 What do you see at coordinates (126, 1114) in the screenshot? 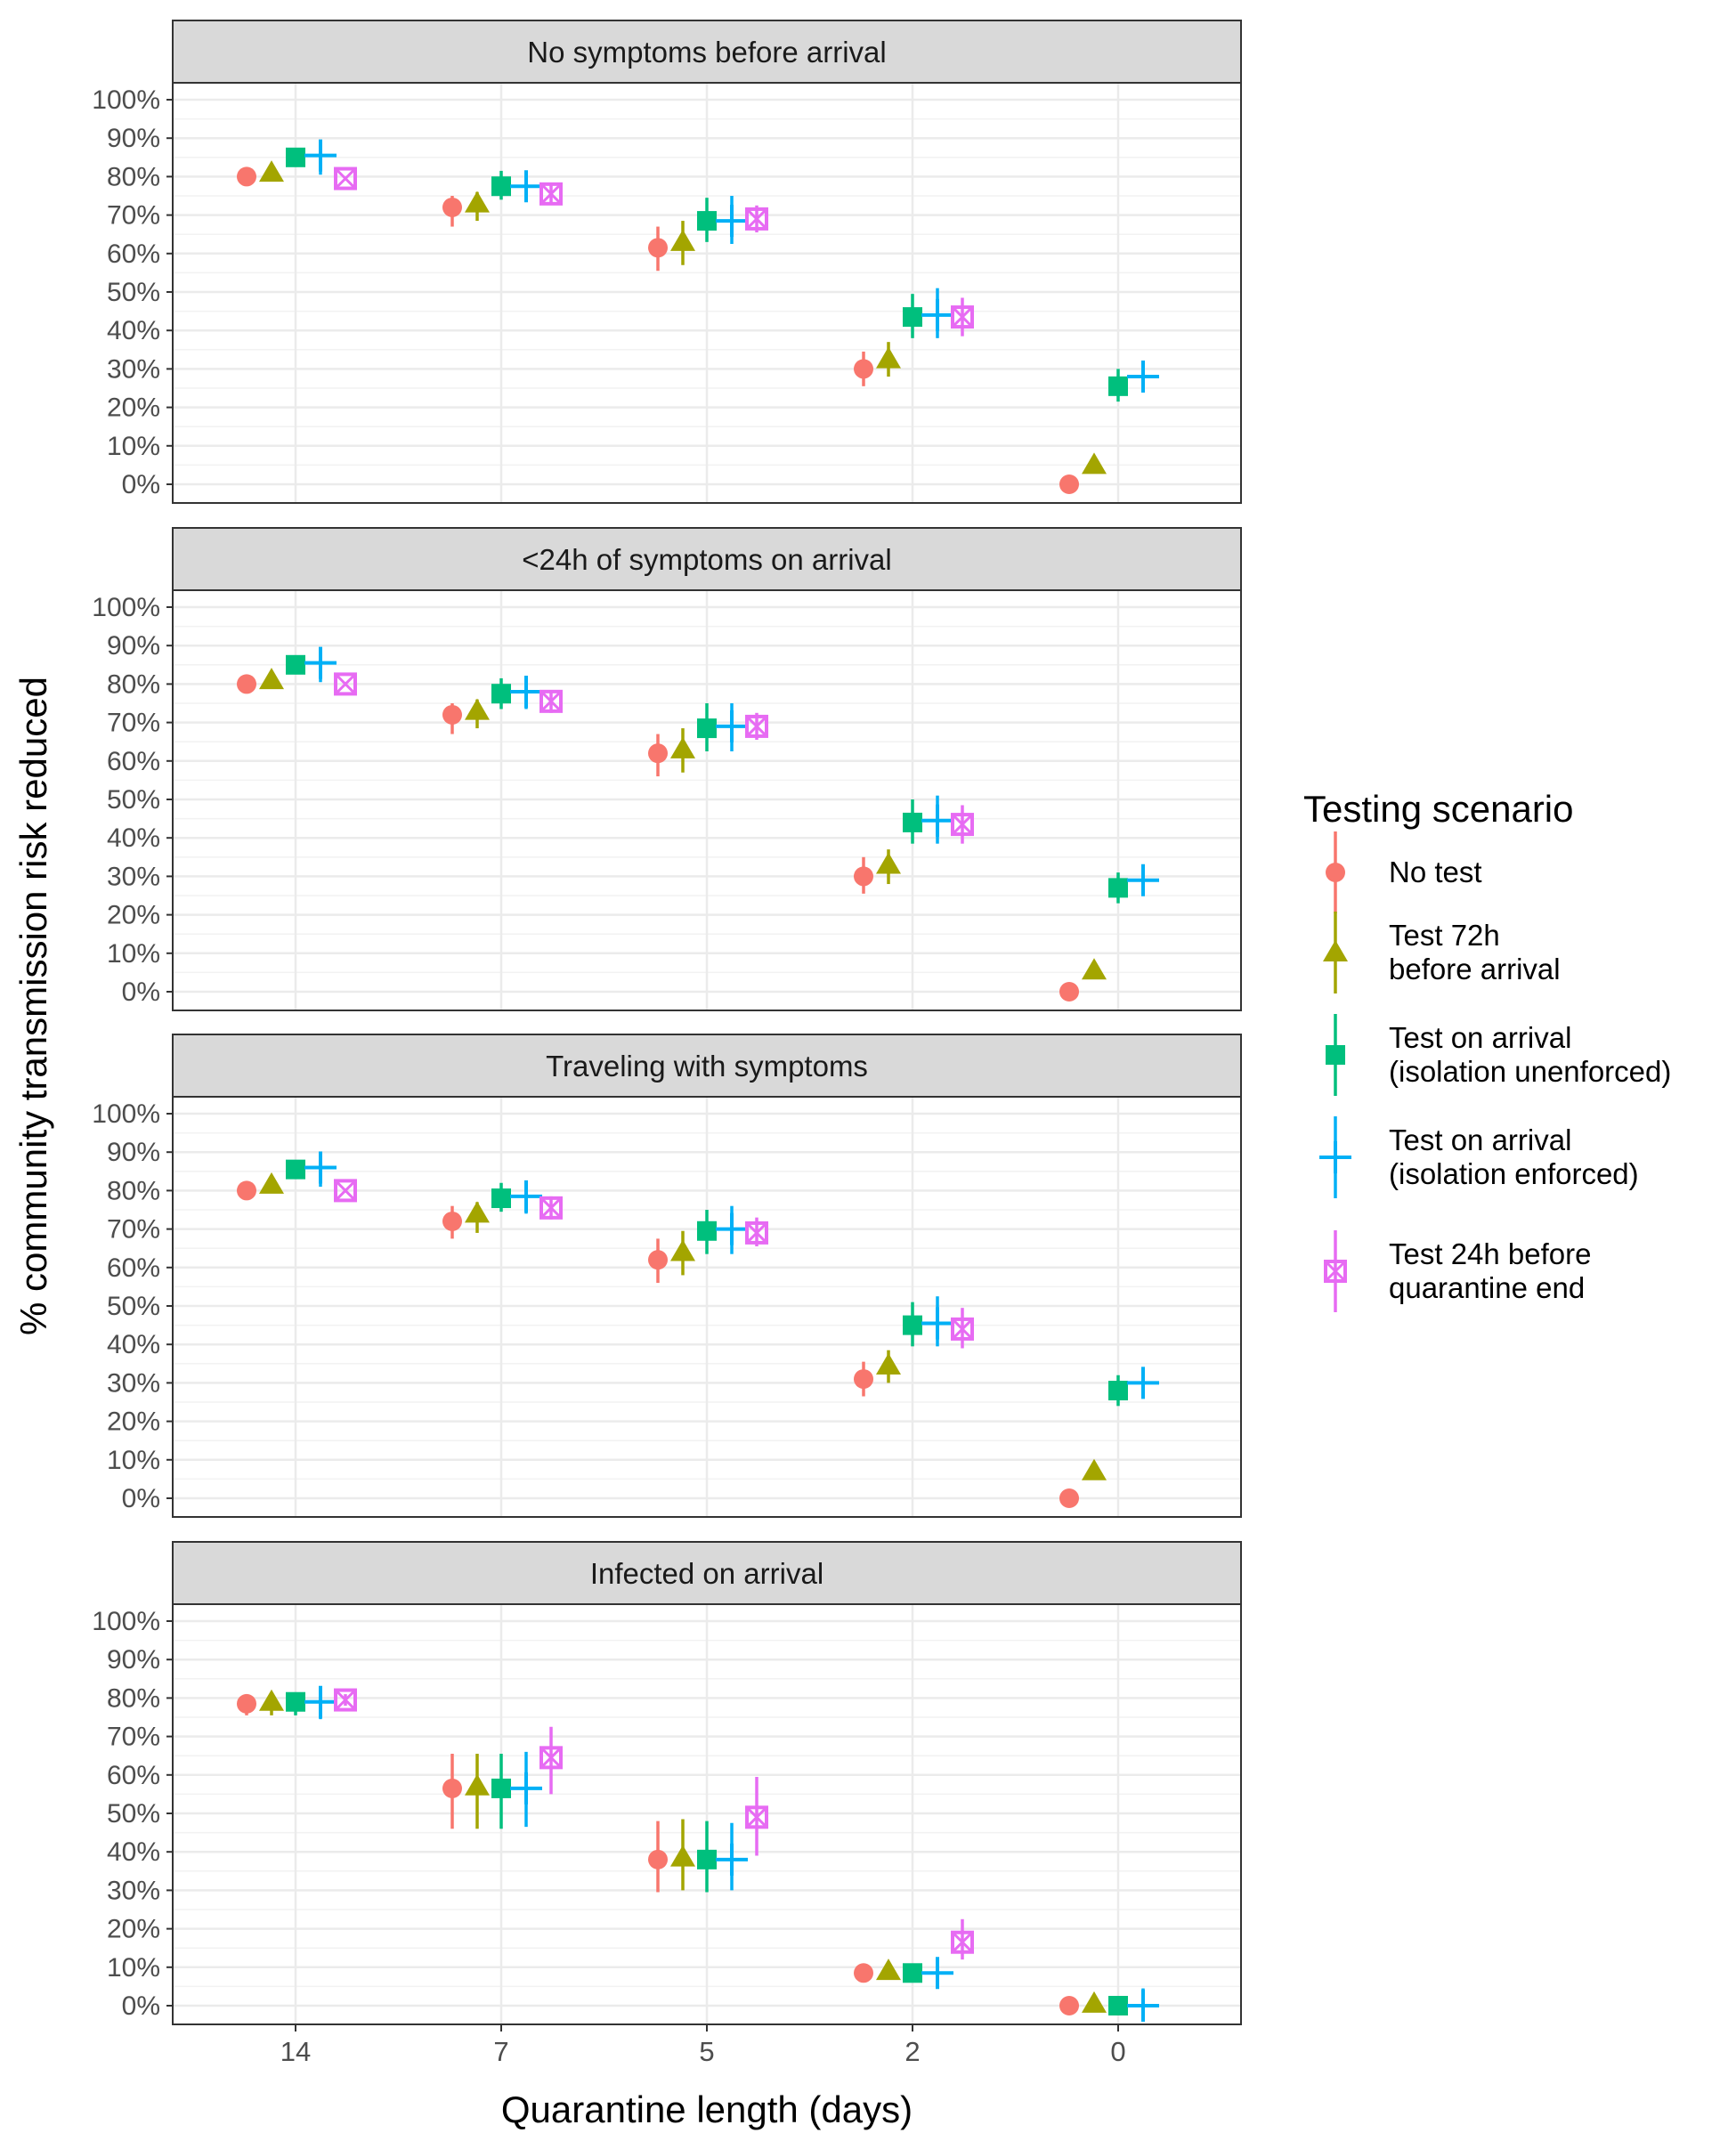
I see `y-tick-label: 100%` at bounding box center [126, 1114].